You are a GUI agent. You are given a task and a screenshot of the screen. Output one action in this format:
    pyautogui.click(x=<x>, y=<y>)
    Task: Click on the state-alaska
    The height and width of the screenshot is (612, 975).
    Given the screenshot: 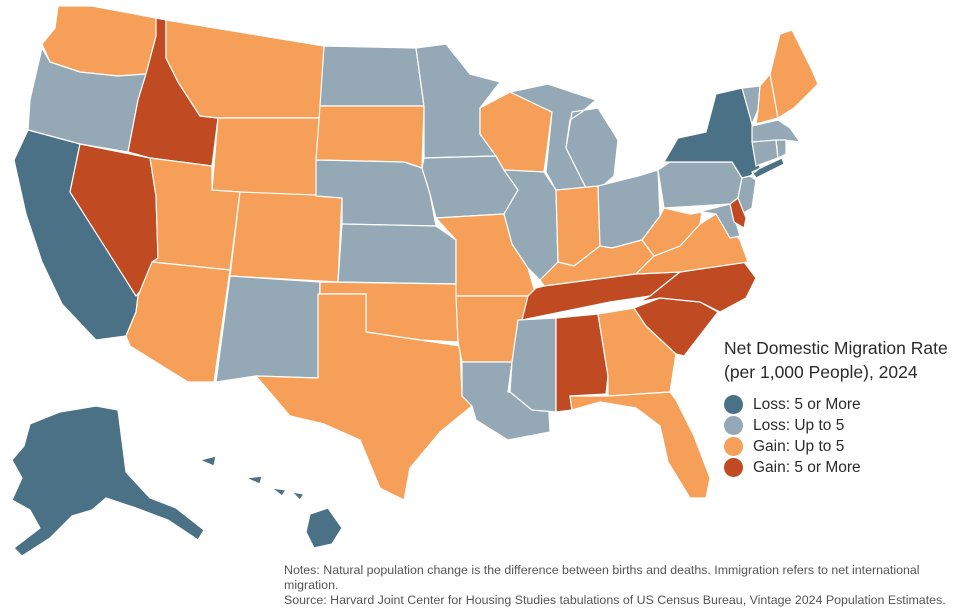 What is the action you would take?
    pyautogui.click(x=108, y=481)
    